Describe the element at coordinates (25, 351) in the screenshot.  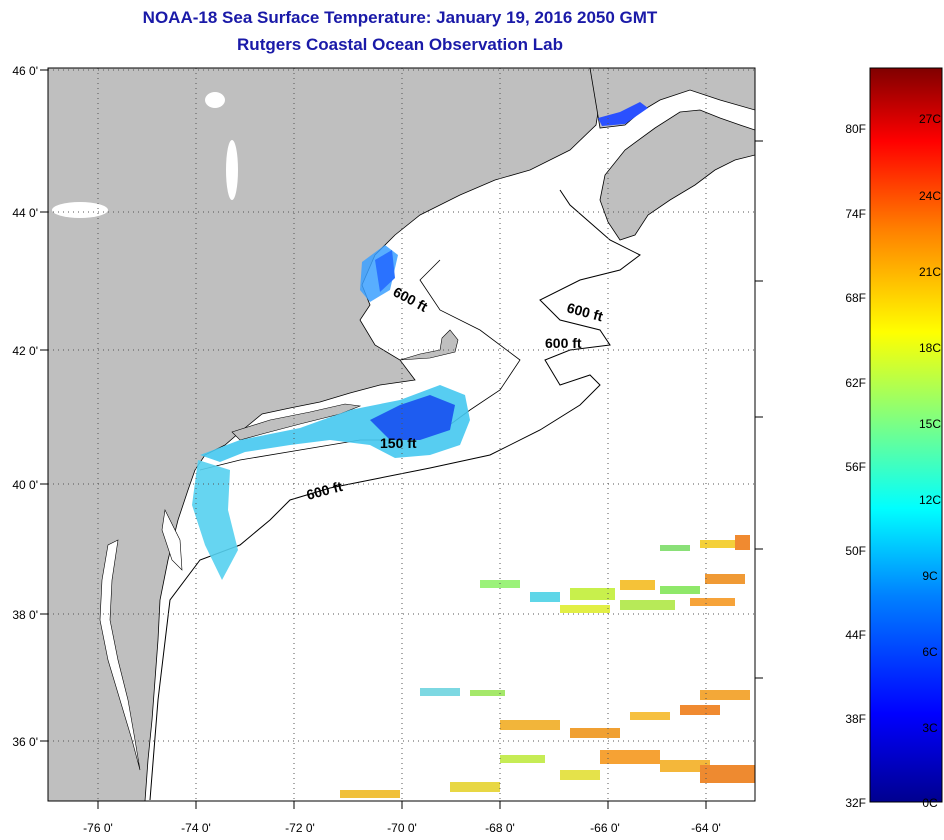
I see `lat-label: 42 0'` at that location.